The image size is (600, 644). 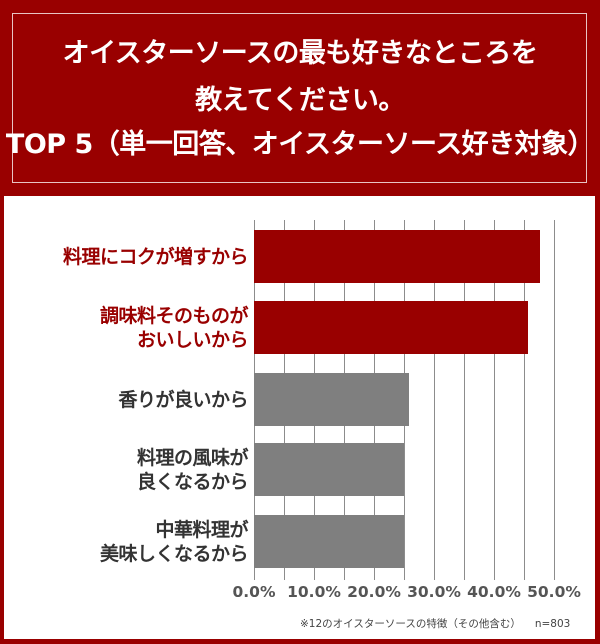 What do you see at coordinates (410, 624) in the screenshot?
I see `footnote-note: ※12のオイスターソースの特徴（その他含む）` at bounding box center [410, 624].